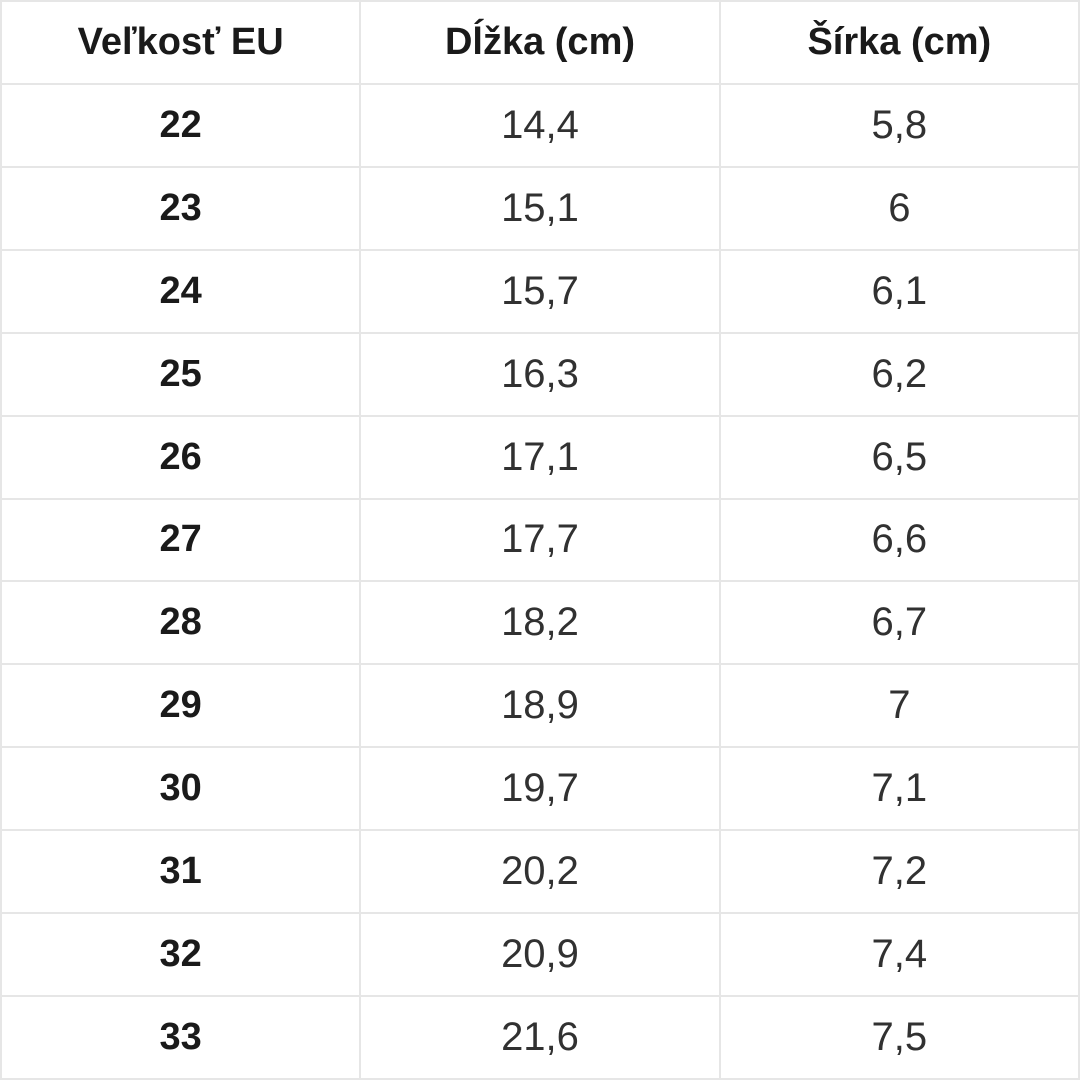 The height and width of the screenshot is (1080, 1080). I want to click on table-row: 23 15,1 6, so click(541, 209).